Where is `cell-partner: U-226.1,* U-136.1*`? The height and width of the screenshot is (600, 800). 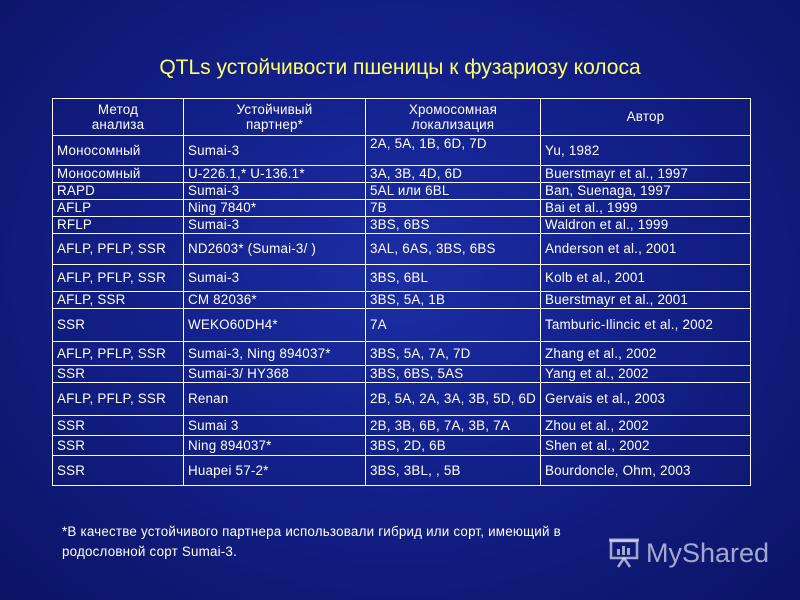 cell-partner: U-226.1,* U-136.1* is located at coordinates (274, 174).